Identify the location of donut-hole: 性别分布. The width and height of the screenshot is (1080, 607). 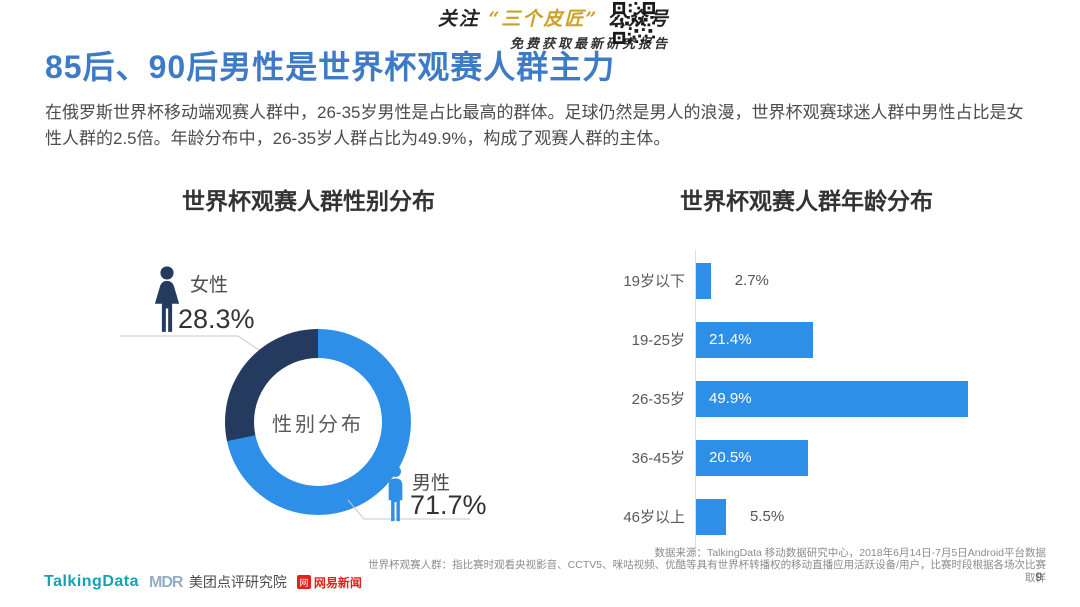
(318, 422).